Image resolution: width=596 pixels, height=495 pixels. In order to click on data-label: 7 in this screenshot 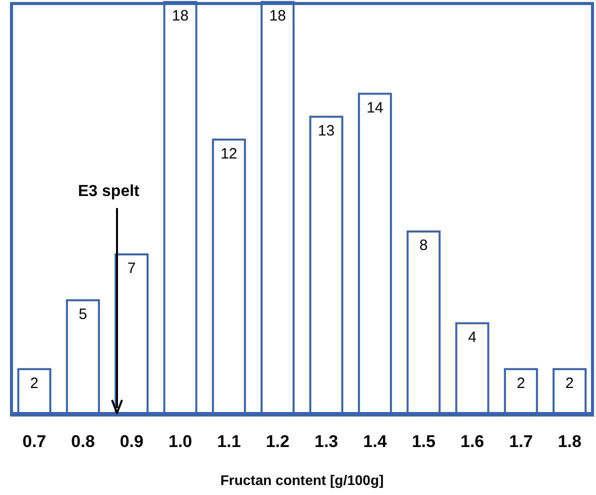, I will do `click(131, 269)`.